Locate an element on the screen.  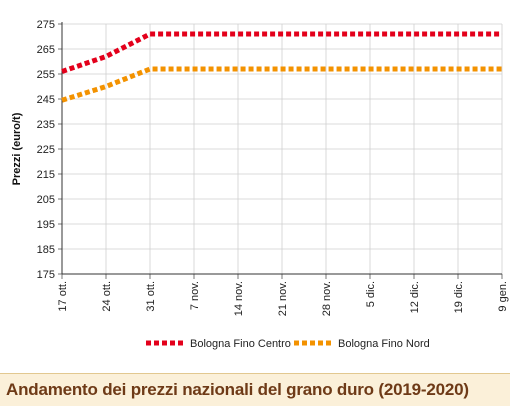
y-tick-label: 265 is located at coordinates (46, 50).